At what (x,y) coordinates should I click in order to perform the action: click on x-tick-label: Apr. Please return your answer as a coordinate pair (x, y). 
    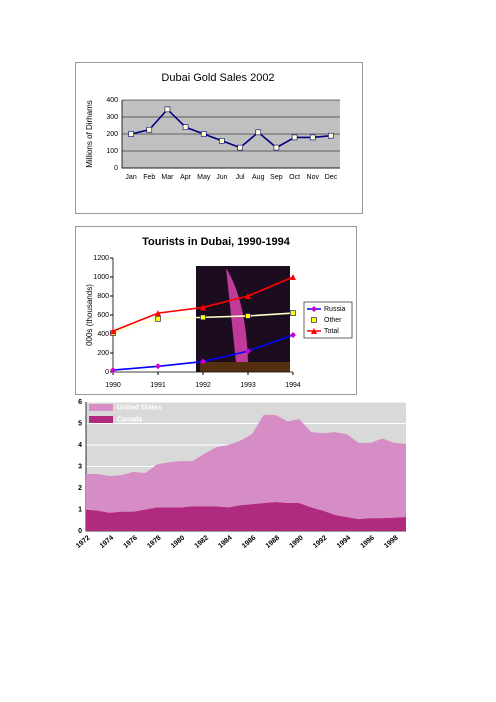
    Looking at the image, I should click on (186, 177).